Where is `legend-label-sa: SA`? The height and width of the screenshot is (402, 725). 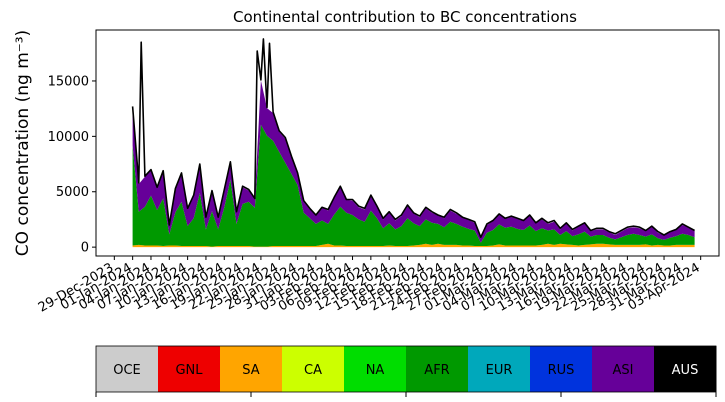 legend-label-sa: SA is located at coordinates (250, 370).